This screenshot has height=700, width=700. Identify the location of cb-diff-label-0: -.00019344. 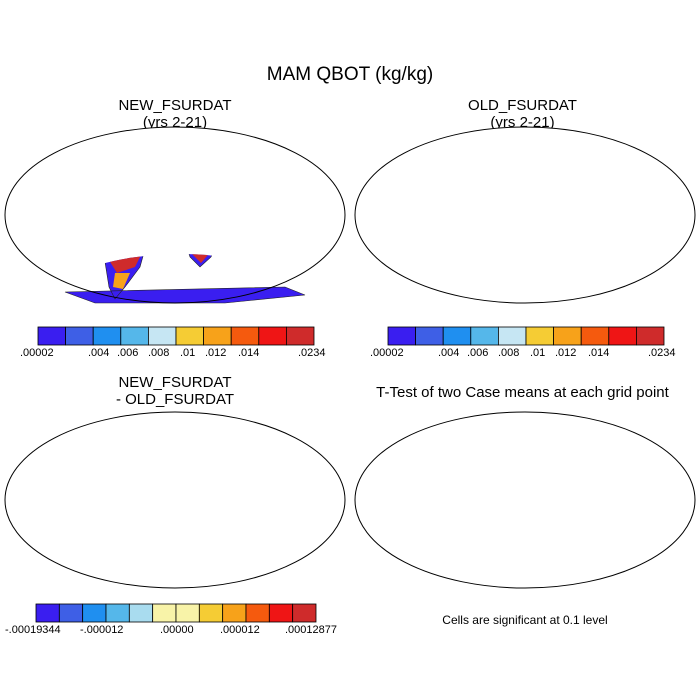
(33, 630).